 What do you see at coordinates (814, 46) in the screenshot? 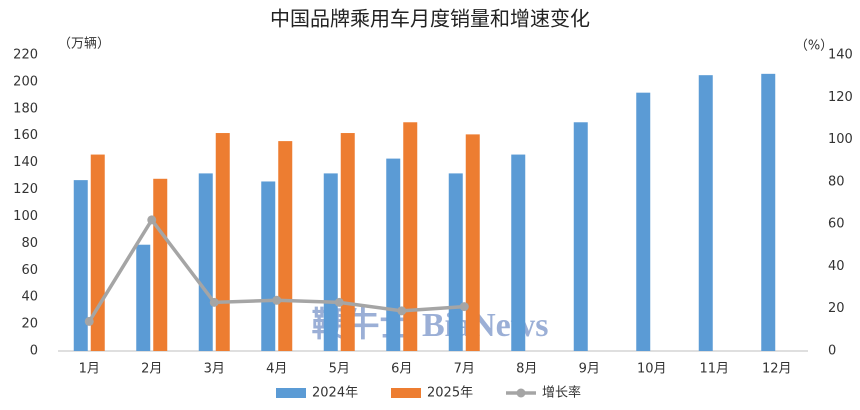
I see `y2-axis-label: （%）` at bounding box center [814, 46].